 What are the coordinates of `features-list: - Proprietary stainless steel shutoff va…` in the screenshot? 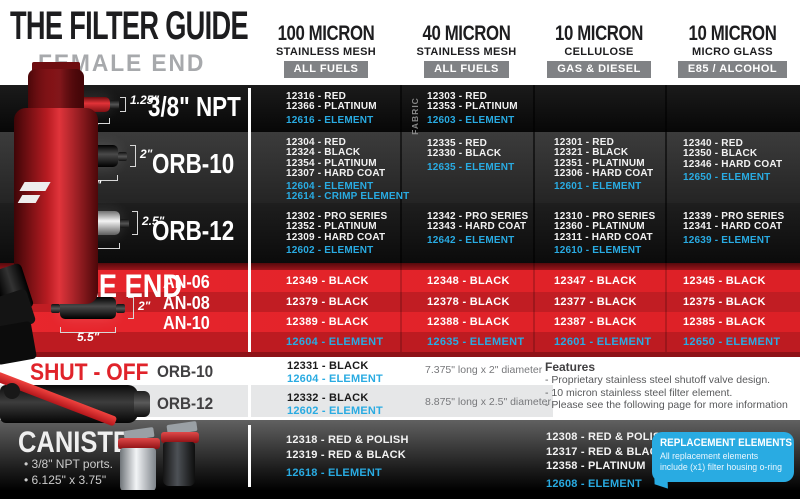 It's located at (666, 393).